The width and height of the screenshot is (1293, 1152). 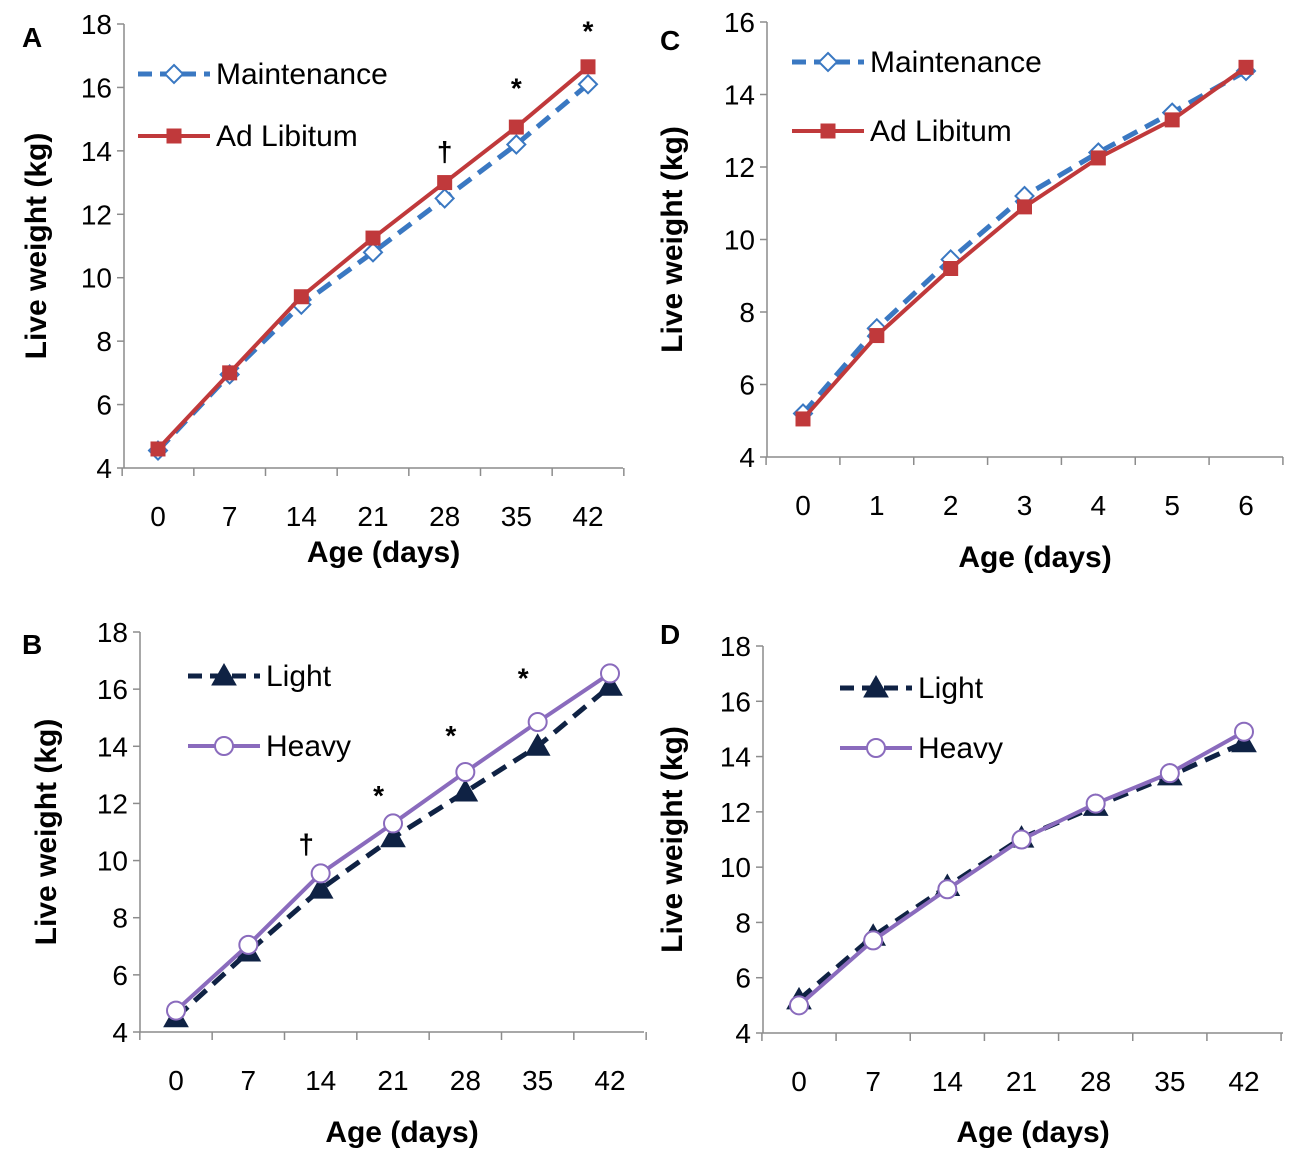 What do you see at coordinates (523, 678) in the screenshot?
I see `significance-marker: *` at bounding box center [523, 678].